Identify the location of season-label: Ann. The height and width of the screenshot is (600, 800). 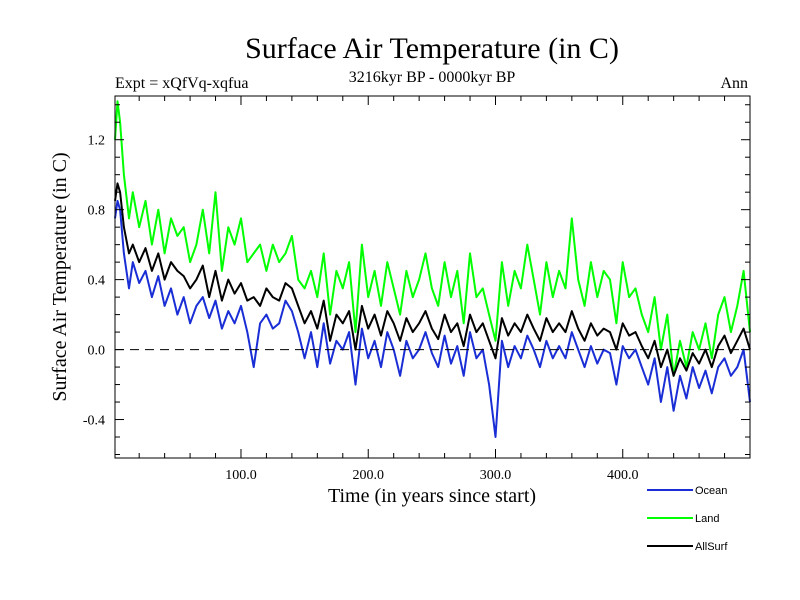
(734, 83).